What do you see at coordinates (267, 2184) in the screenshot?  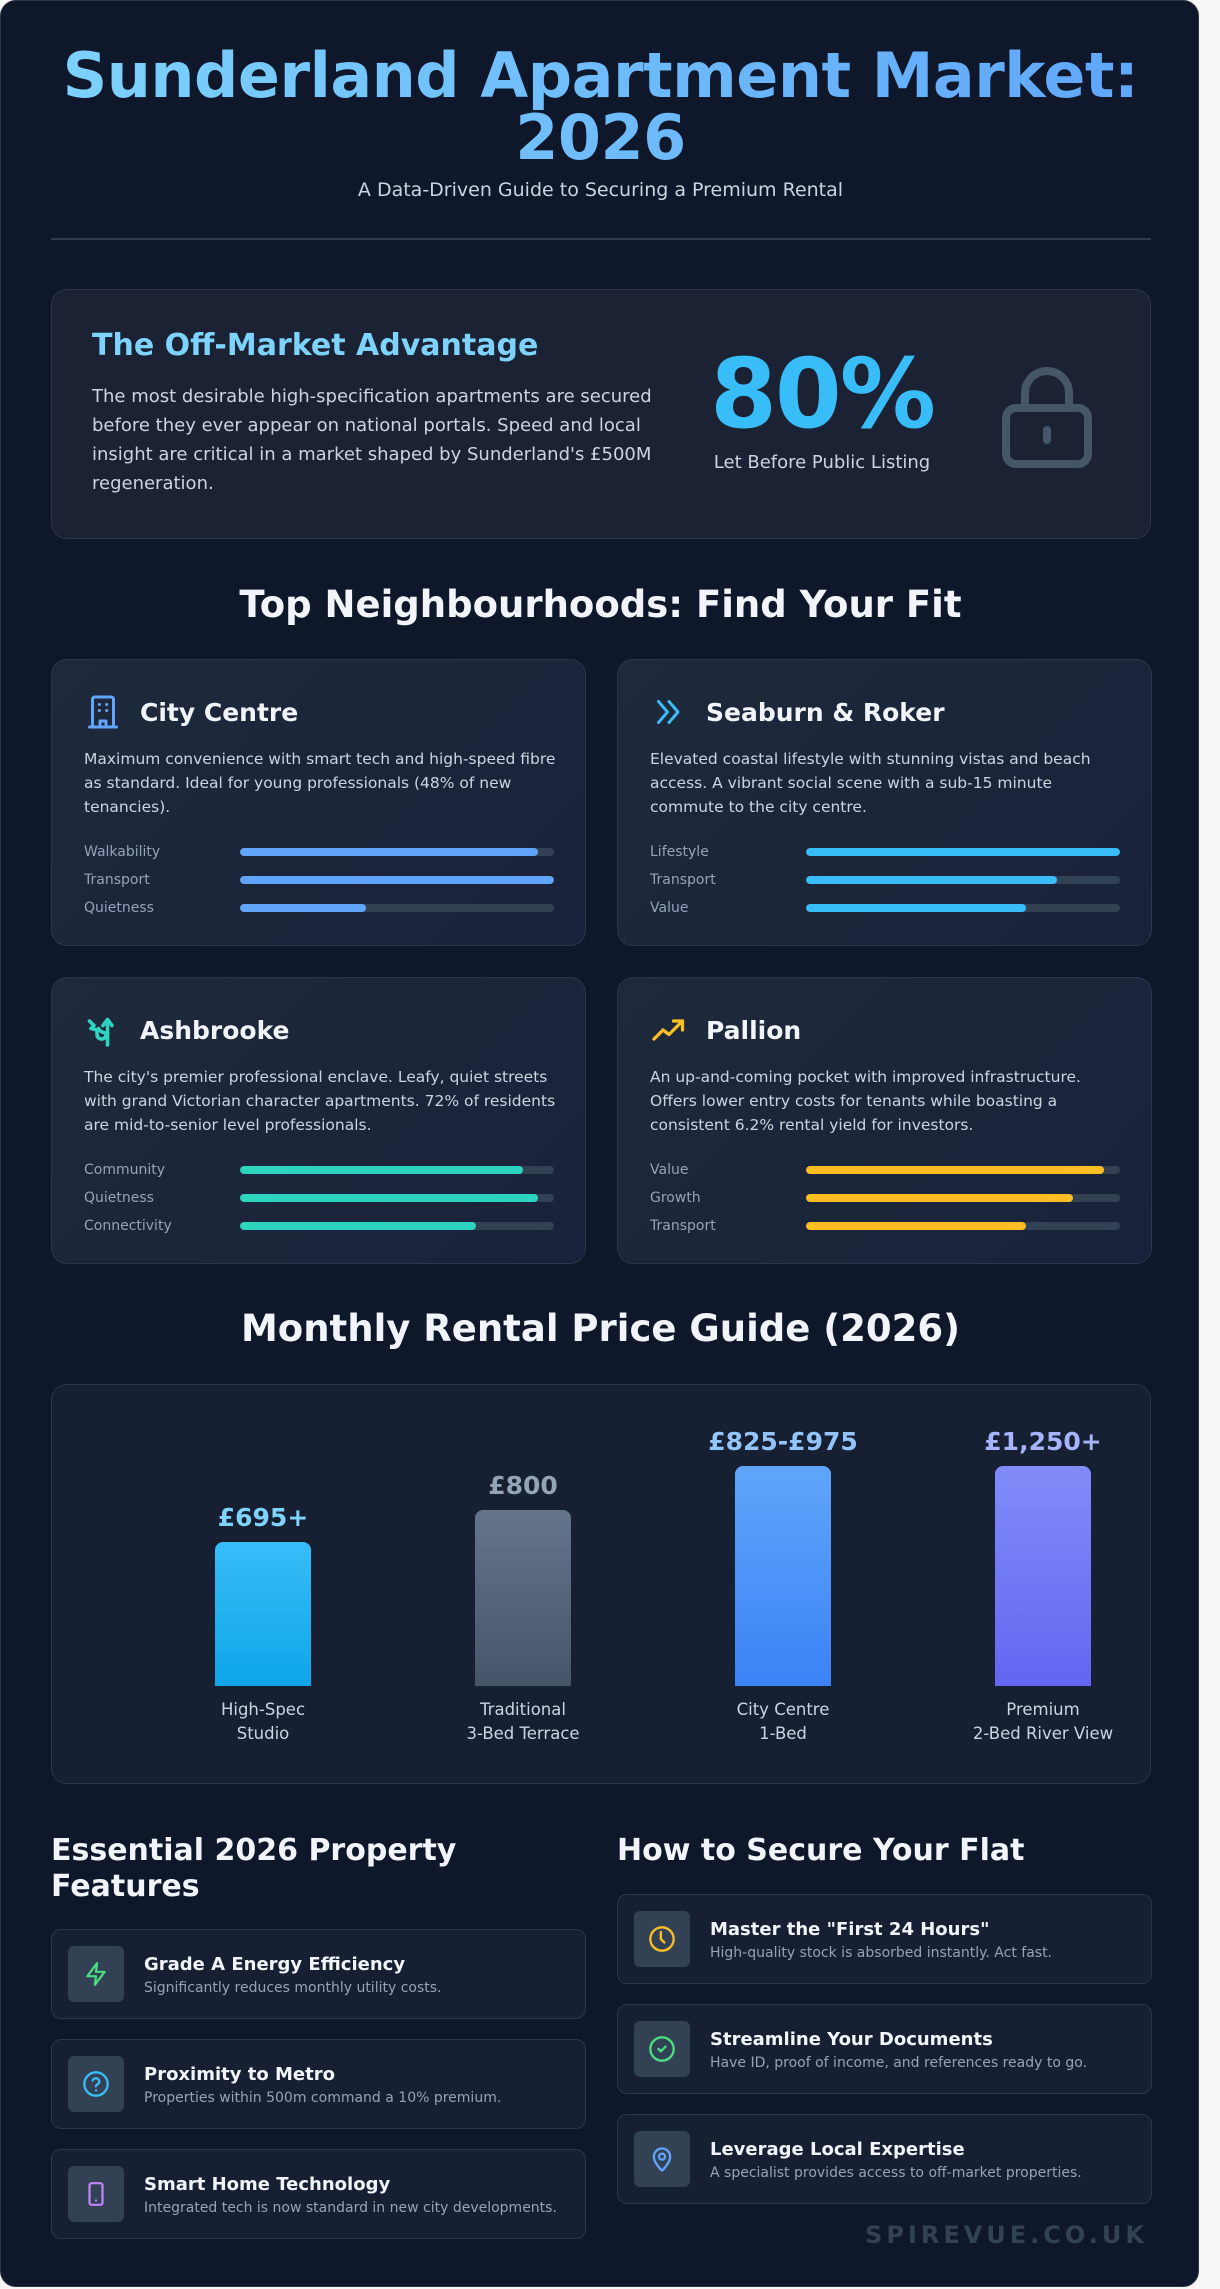 I see `feature-title: Smart Home Technology` at bounding box center [267, 2184].